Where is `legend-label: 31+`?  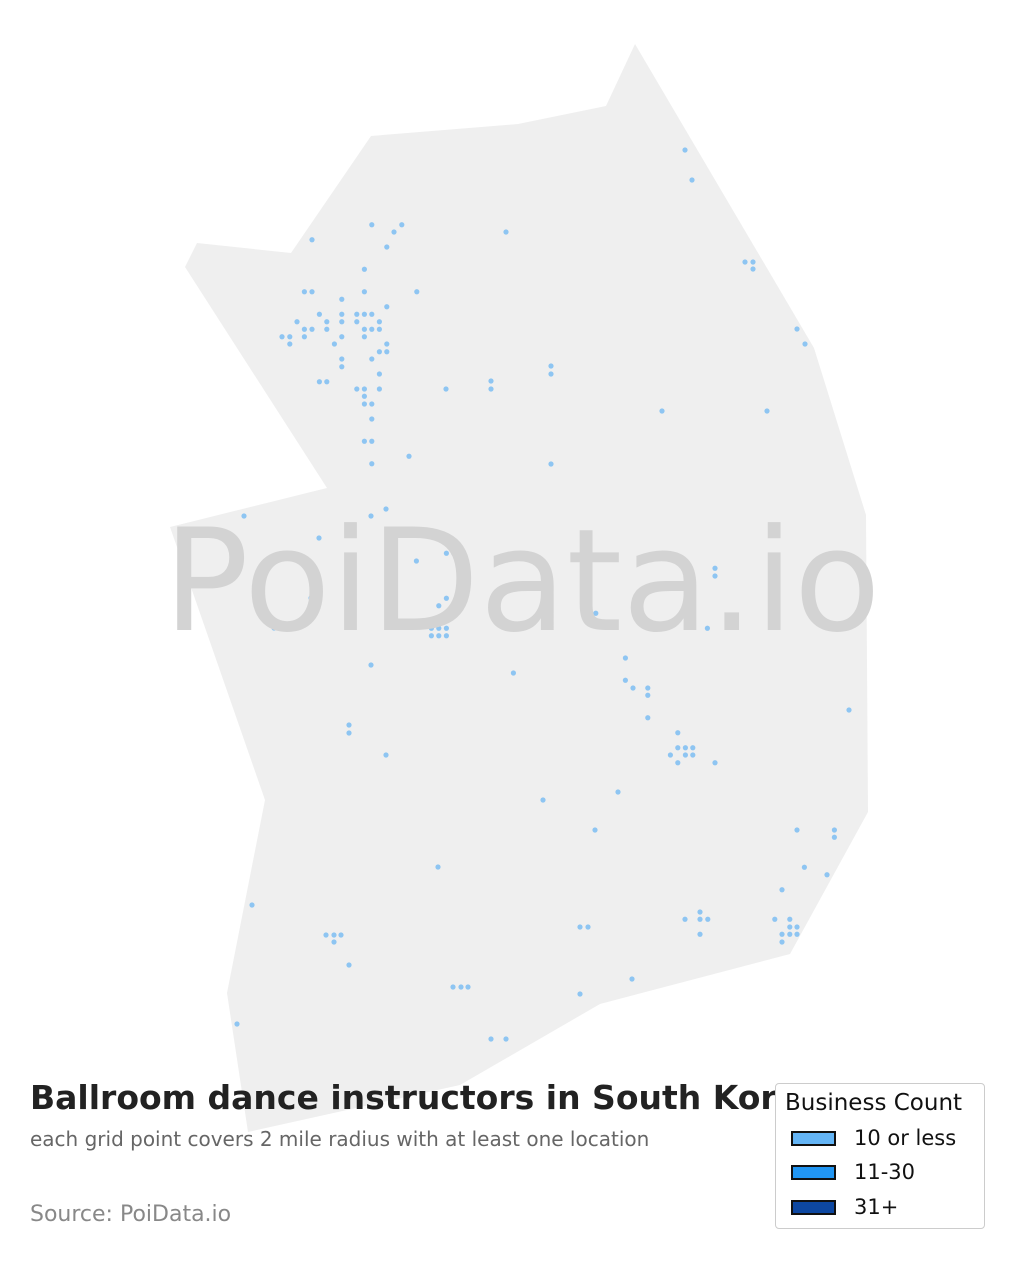 legend-label: 31+ is located at coordinates (876, 1207).